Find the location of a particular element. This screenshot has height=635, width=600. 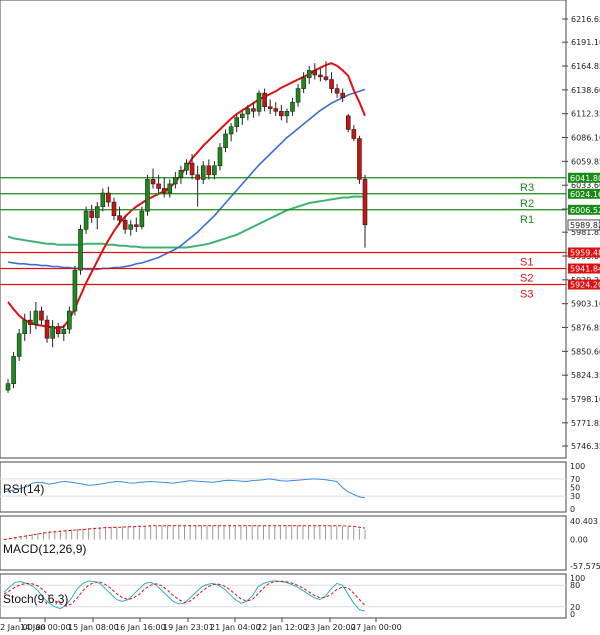

rsi-tick-label: 70 is located at coordinates (575, 479).